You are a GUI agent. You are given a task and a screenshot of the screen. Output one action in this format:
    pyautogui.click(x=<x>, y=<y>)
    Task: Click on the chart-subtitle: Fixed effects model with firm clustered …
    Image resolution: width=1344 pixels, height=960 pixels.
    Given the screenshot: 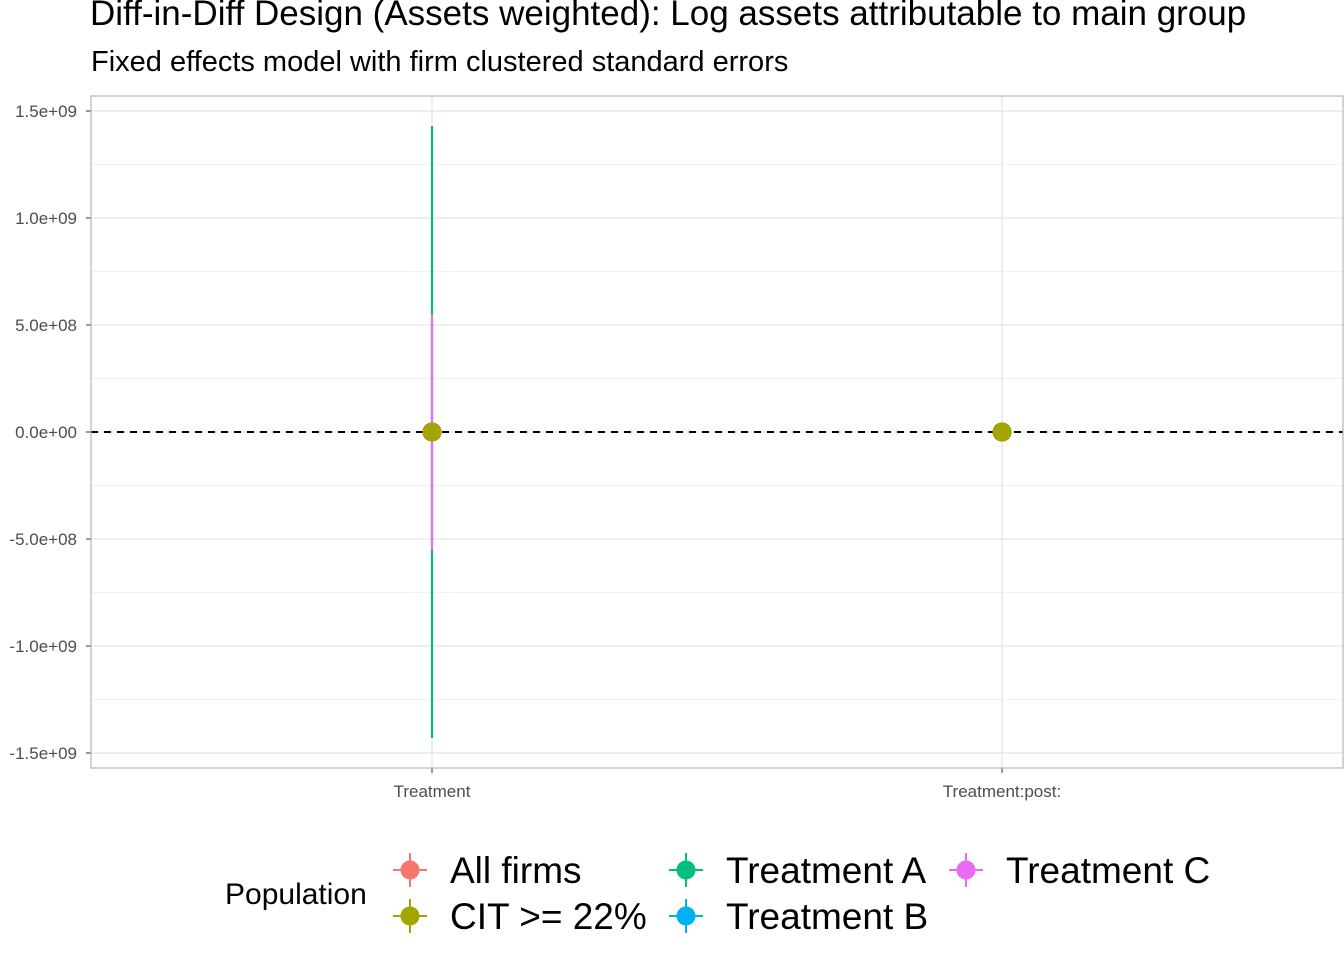 What is the action you would take?
    pyautogui.click(x=440, y=62)
    